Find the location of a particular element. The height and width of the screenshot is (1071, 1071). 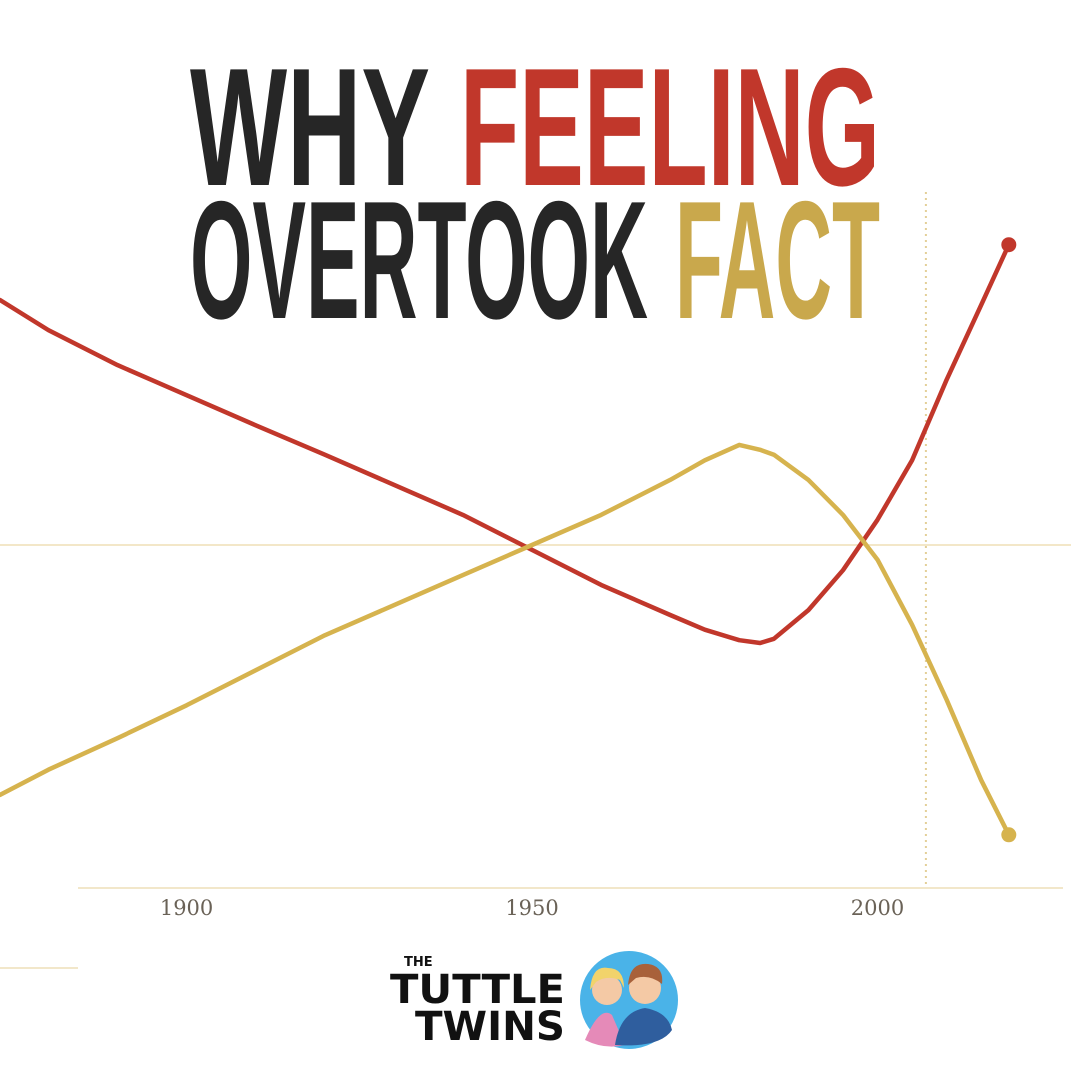

x-tick-label: 2000 is located at coordinates (877, 908).